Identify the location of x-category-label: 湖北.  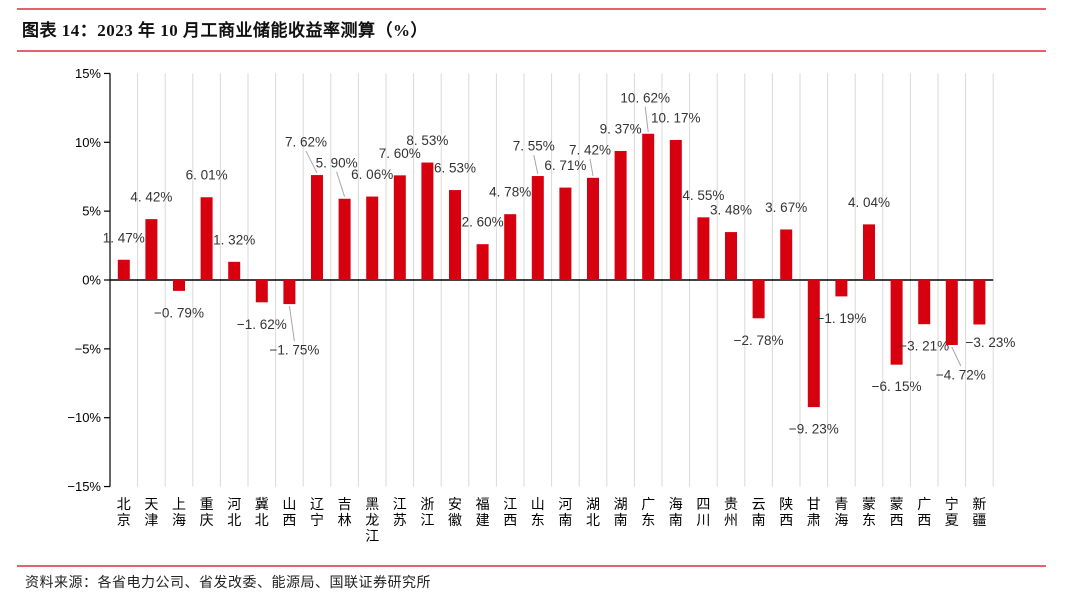
(593, 513).